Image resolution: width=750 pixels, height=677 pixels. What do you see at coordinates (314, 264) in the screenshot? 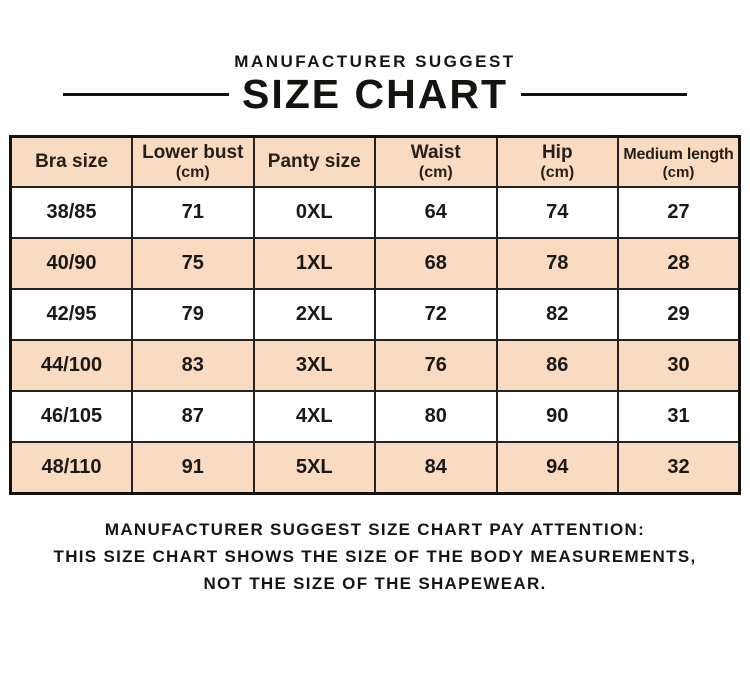
I see `table-cell: 1XL` at bounding box center [314, 264].